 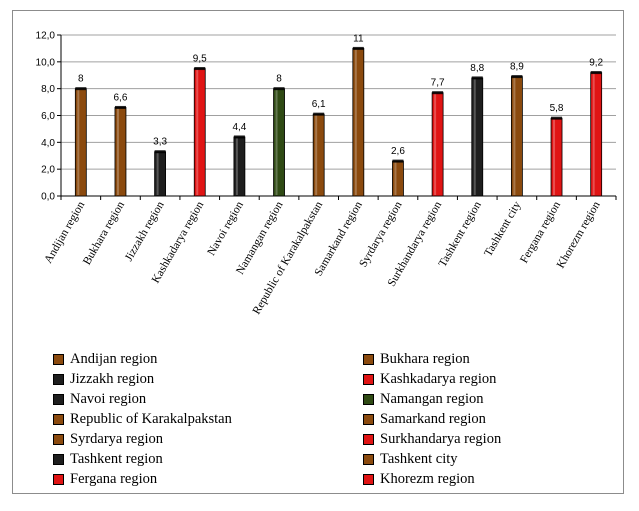 I want to click on data-label: 2,6, so click(x=398, y=151).